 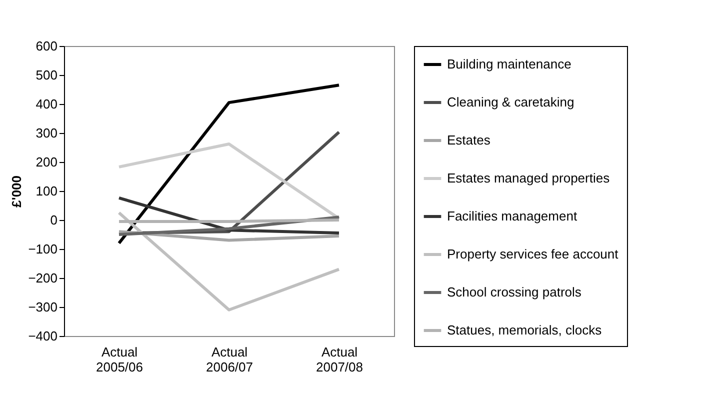 I want to click on legend-label: Property services fee account, so click(x=533, y=254).